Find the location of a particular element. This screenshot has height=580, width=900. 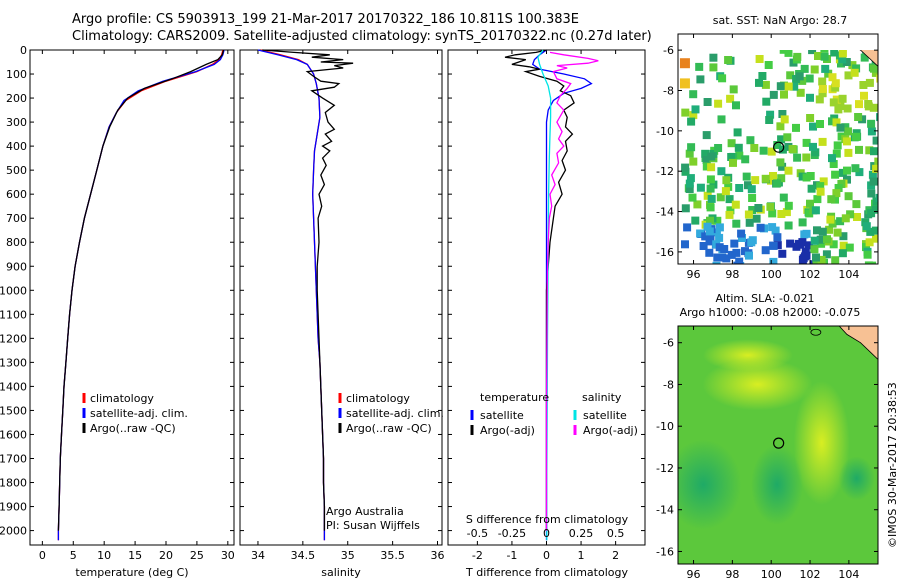

y-tick-label: -12 is located at coordinates (665, 468).